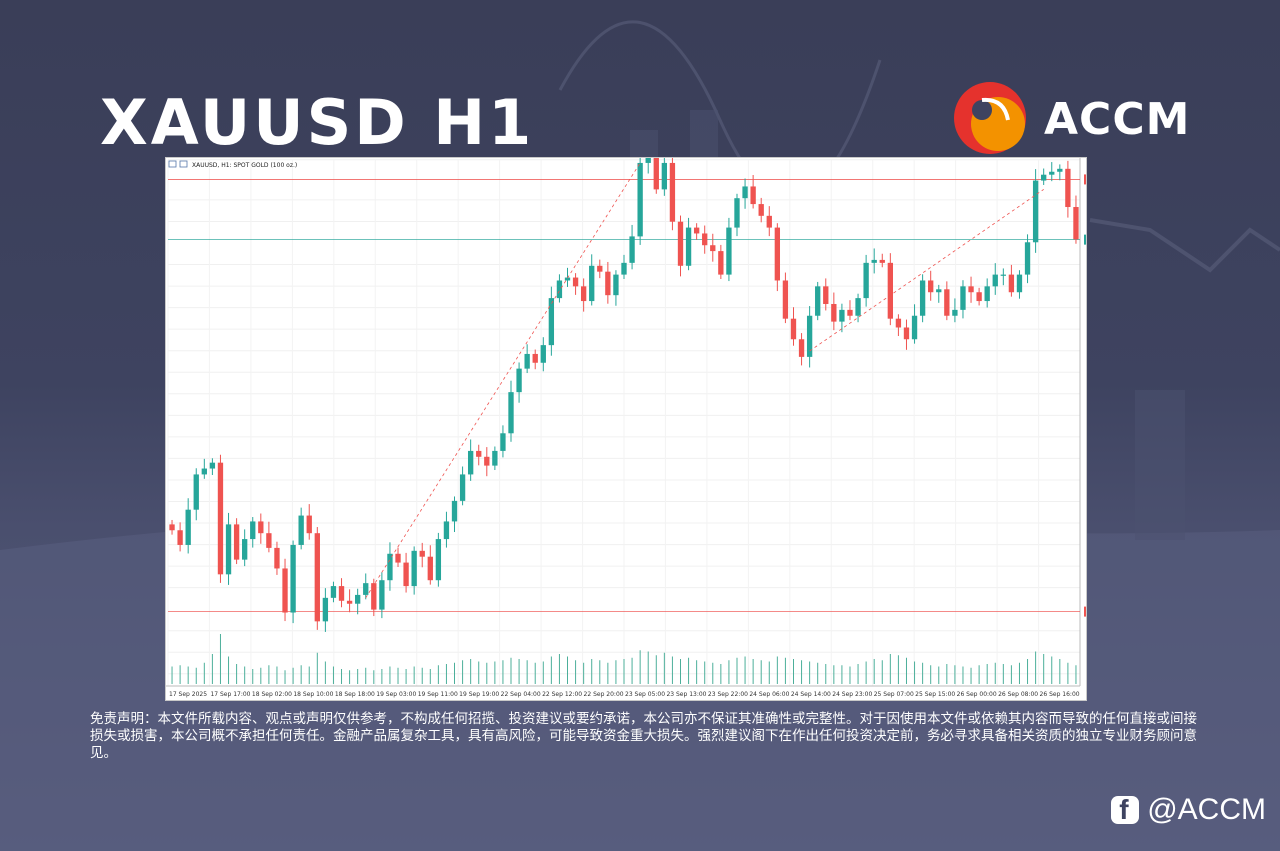 Image resolution: width=1280 pixels, height=851 pixels. I want to click on chart-info-label: XAUUSD, H1: SPOT GOLD (100 oz.), so click(244, 165).